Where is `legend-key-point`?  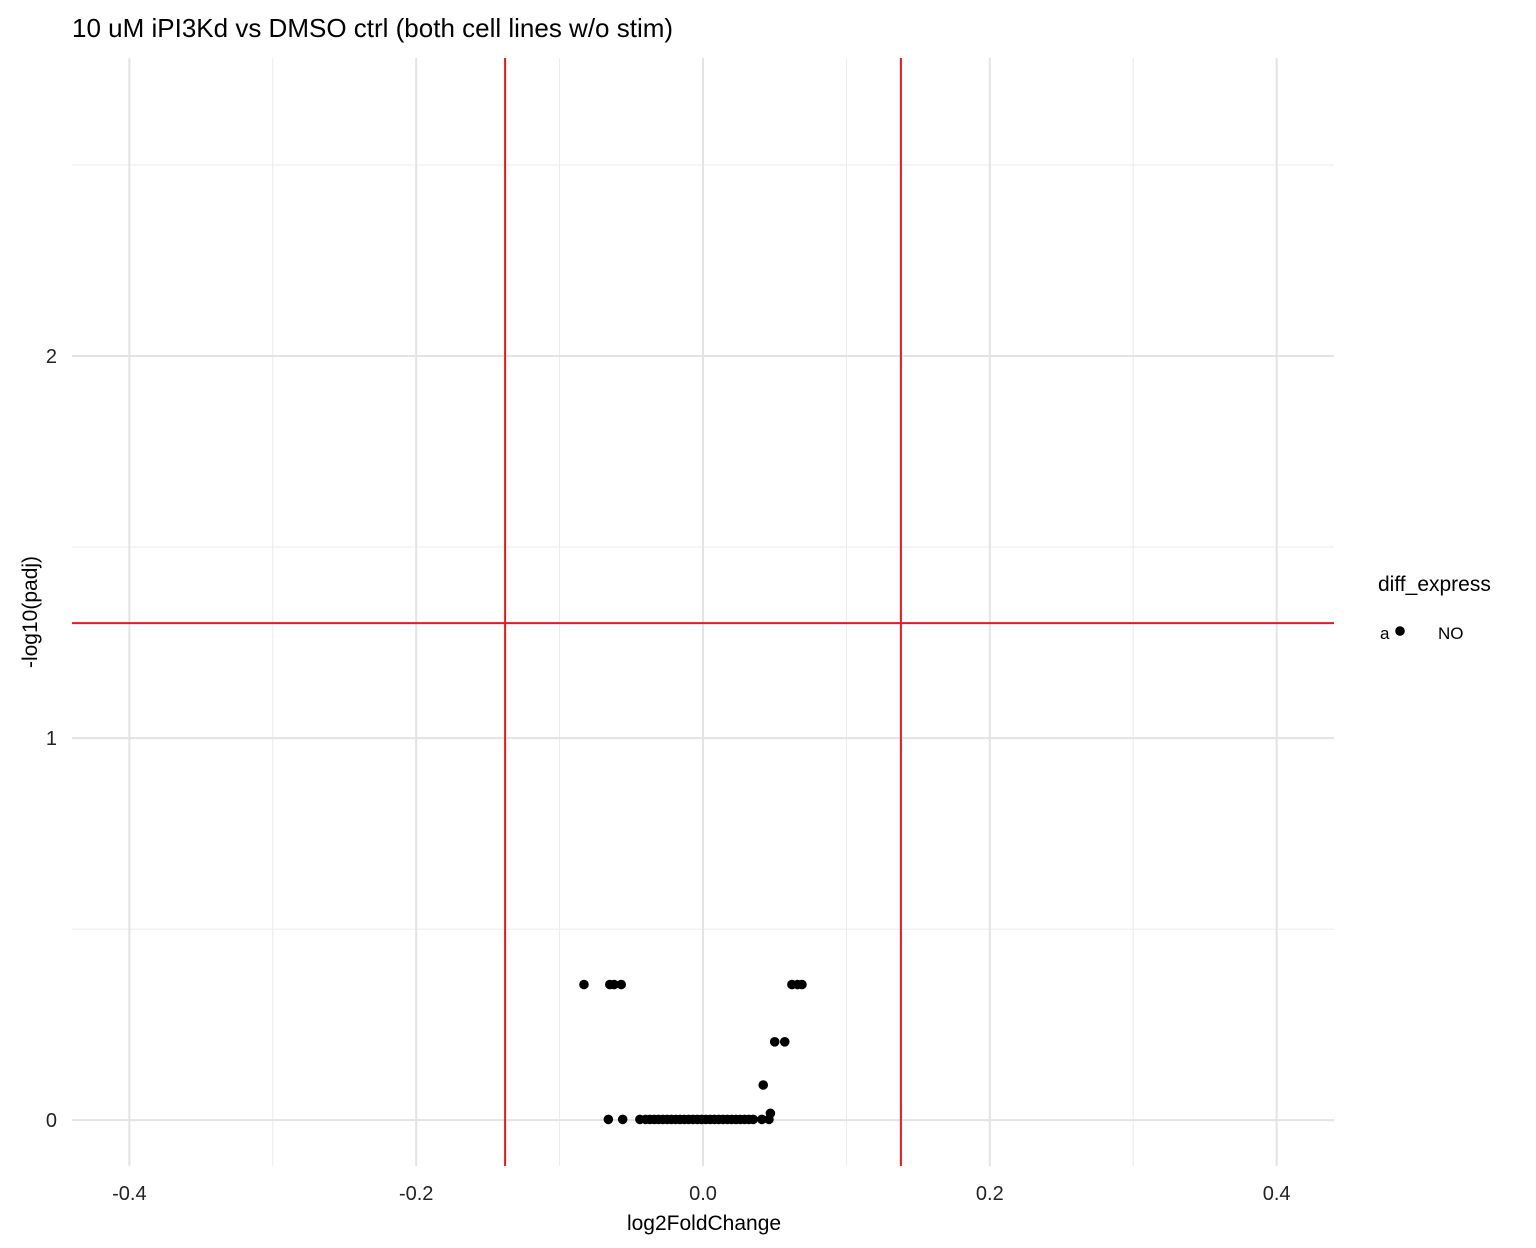 legend-key-point is located at coordinates (1400, 631).